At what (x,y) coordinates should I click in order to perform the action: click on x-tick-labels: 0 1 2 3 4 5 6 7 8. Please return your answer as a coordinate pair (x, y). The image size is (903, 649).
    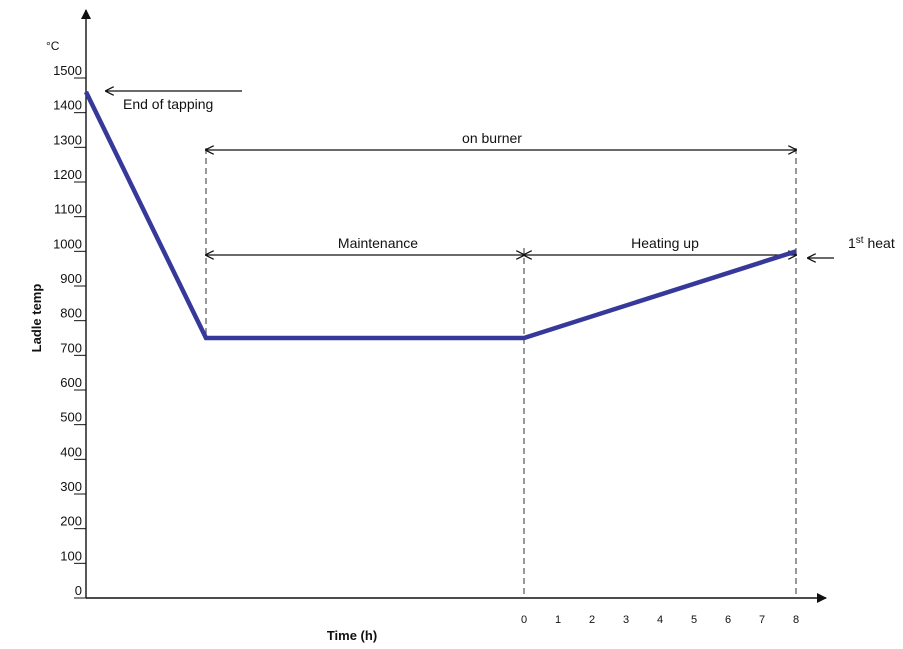
    Looking at the image, I should click on (660, 620).